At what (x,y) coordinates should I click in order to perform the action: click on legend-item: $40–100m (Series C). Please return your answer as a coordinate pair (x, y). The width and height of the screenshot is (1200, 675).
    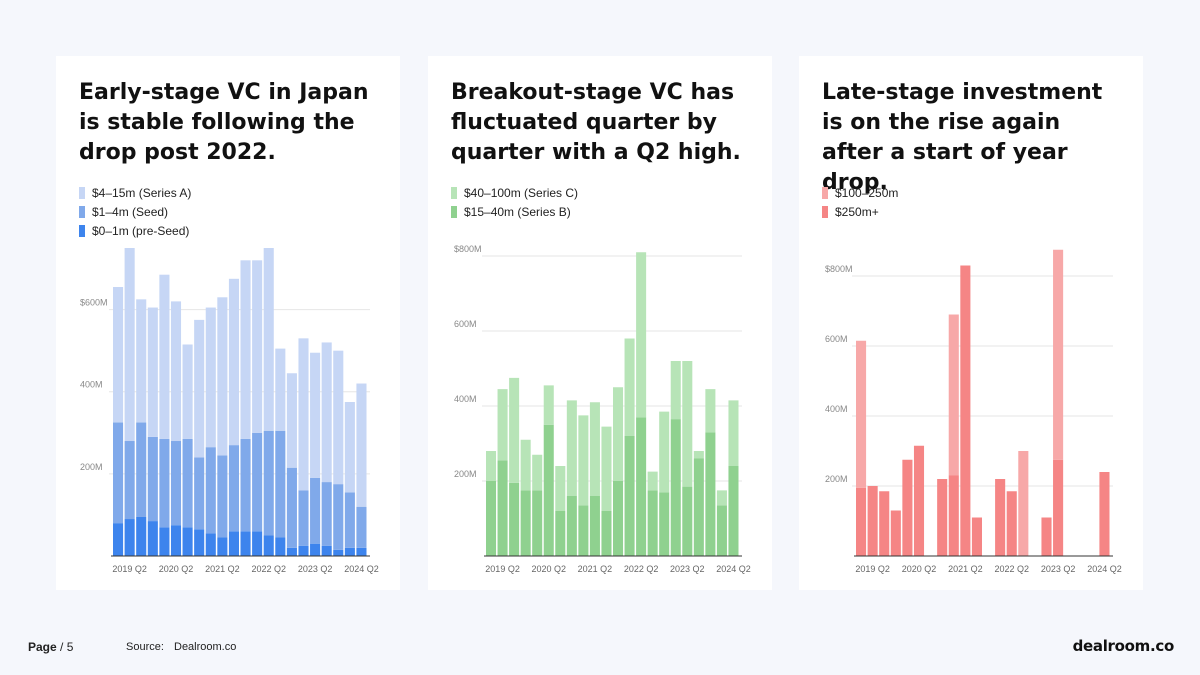
    Looking at the image, I should click on (514, 192).